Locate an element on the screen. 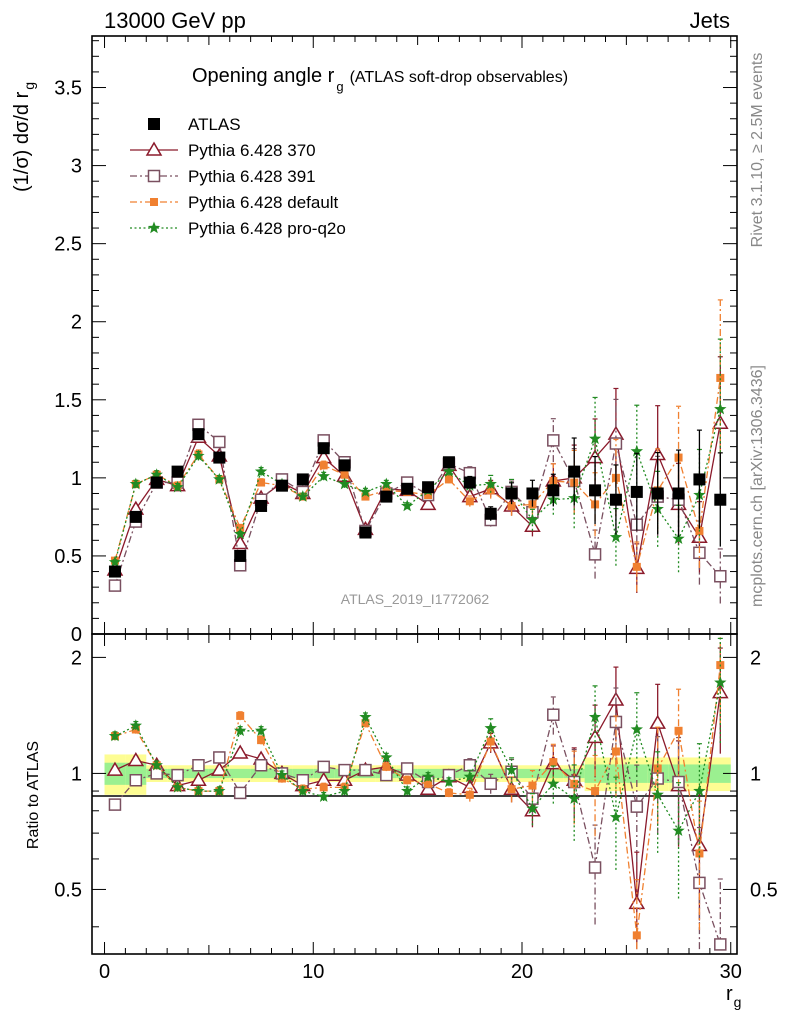  series-atlas is located at coordinates (417, 503).